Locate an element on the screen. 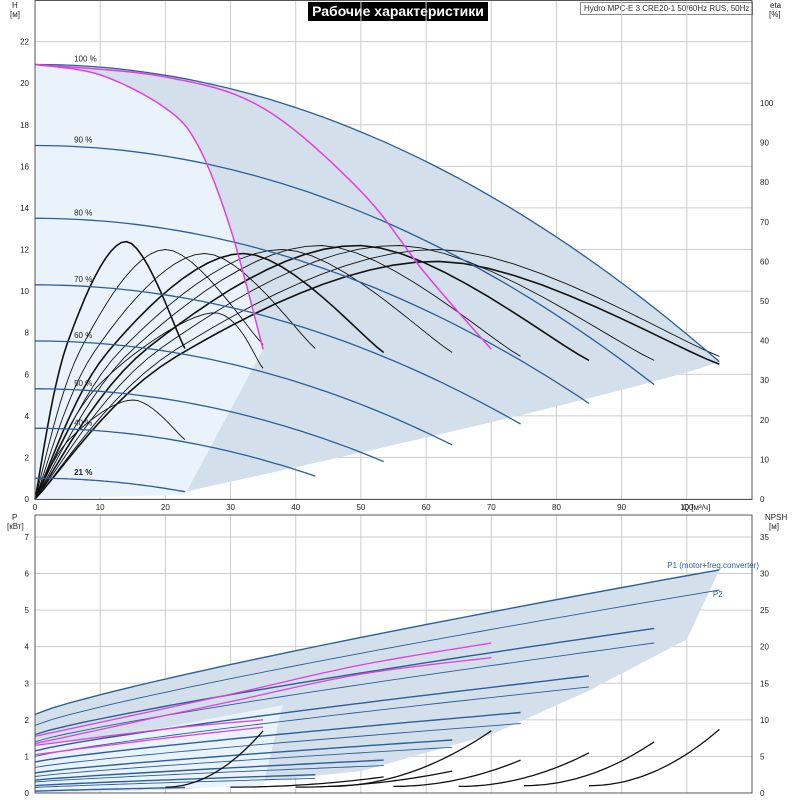  x-tick-label: 60 is located at coordinates (426, 507).